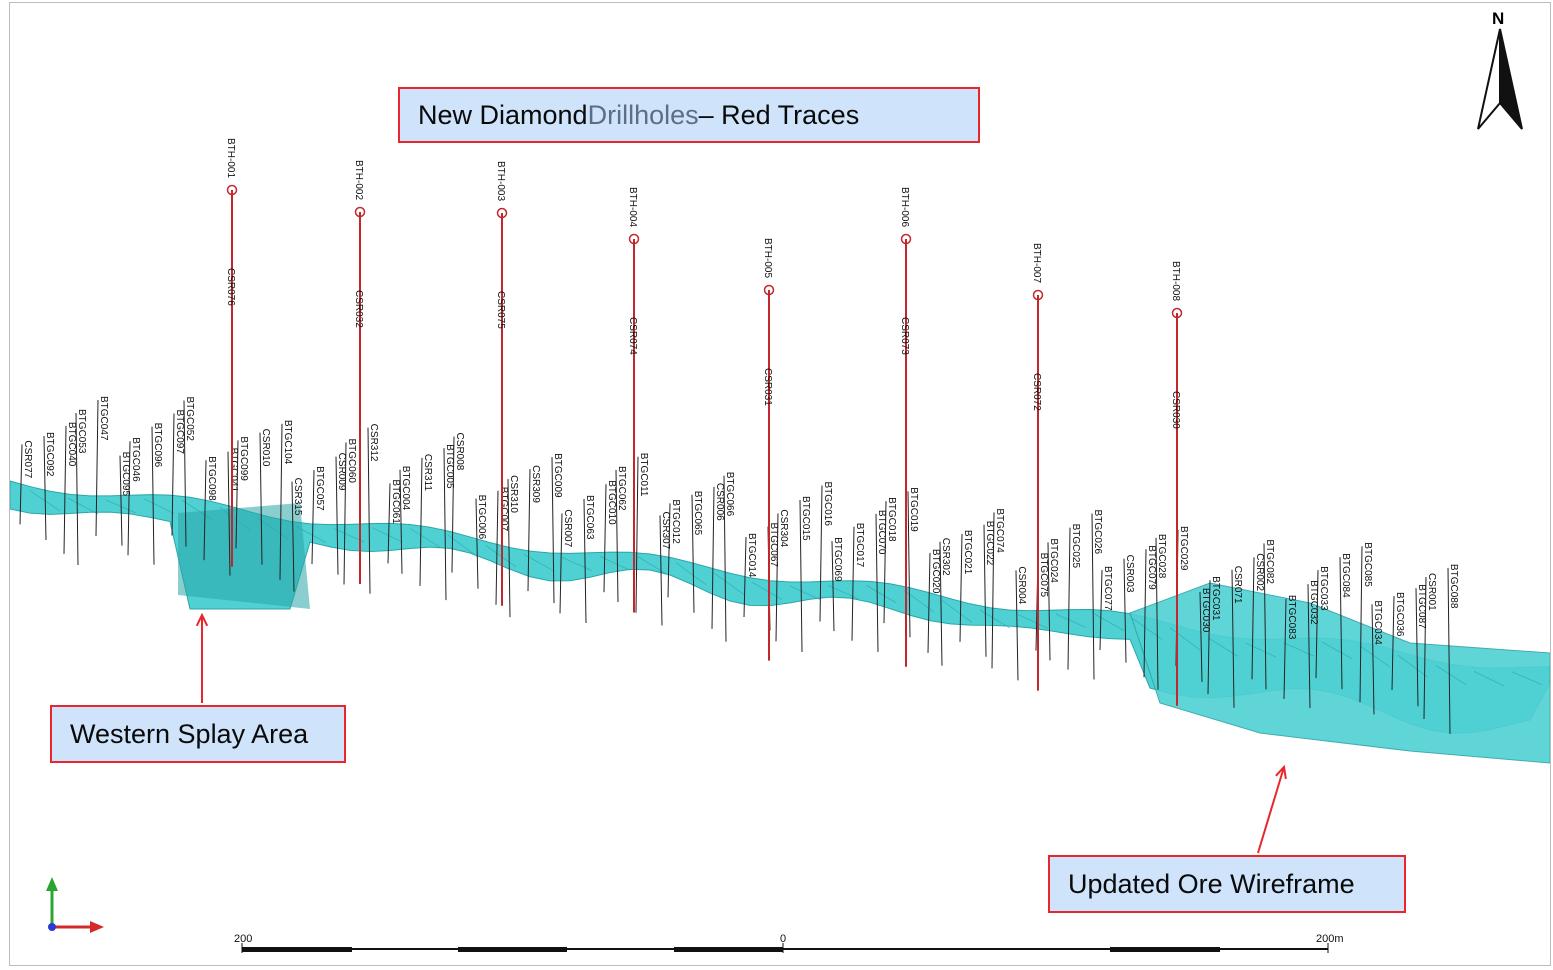 Image resolution: width=1553 pixels, height=970 pixels. I want to click on title-suffix: – Red Traces, so click(779, 114).